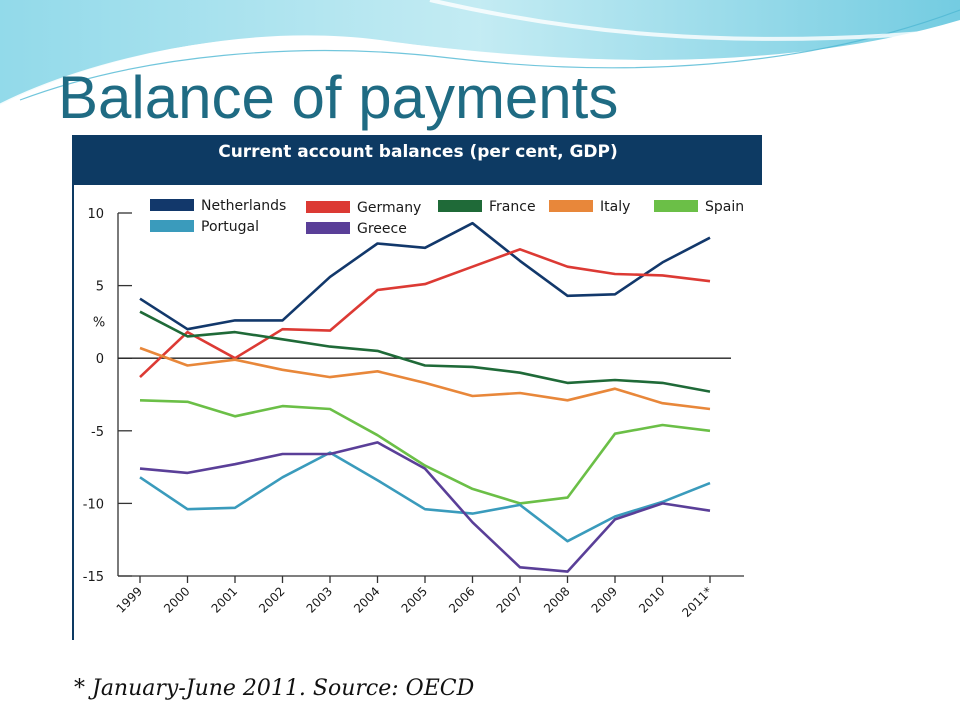  What do you see at coordinates (93, 577) in the screenshot?
I see `y-tick-label: -15` at bounding box center [93, 577].